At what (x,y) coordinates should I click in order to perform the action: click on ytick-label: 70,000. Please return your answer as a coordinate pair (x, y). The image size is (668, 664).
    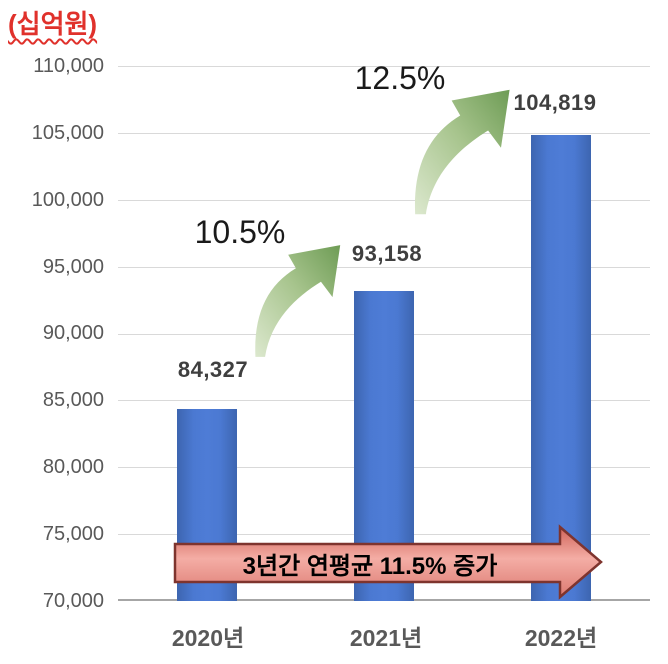
    Looking at the image, I should click on (73, 601).